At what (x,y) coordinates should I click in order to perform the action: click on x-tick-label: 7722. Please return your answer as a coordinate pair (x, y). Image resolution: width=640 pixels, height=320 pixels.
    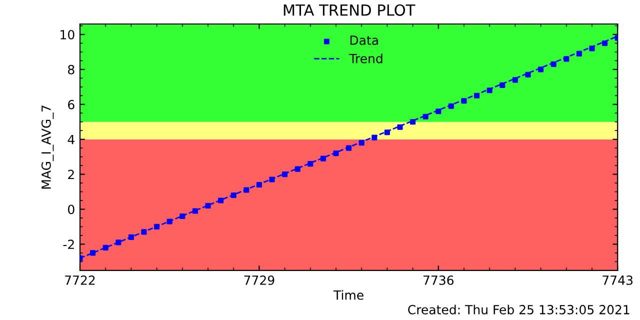
    Looking at the image, I should click on (80, 280).